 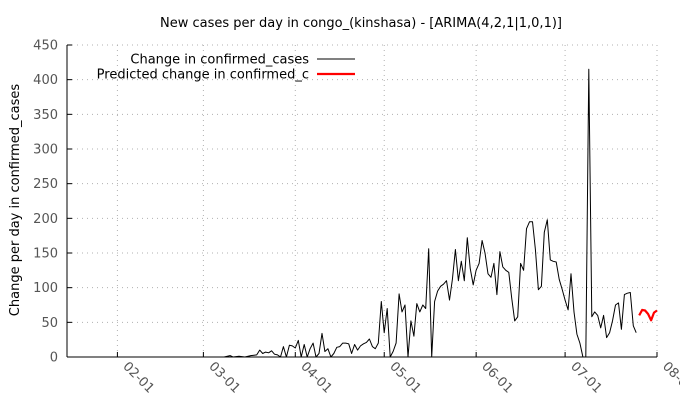 What do you see at coordinates (224, 377) in the screenshot?
I see `x-tick-label: 03-01` at bounding box center [224, 377].